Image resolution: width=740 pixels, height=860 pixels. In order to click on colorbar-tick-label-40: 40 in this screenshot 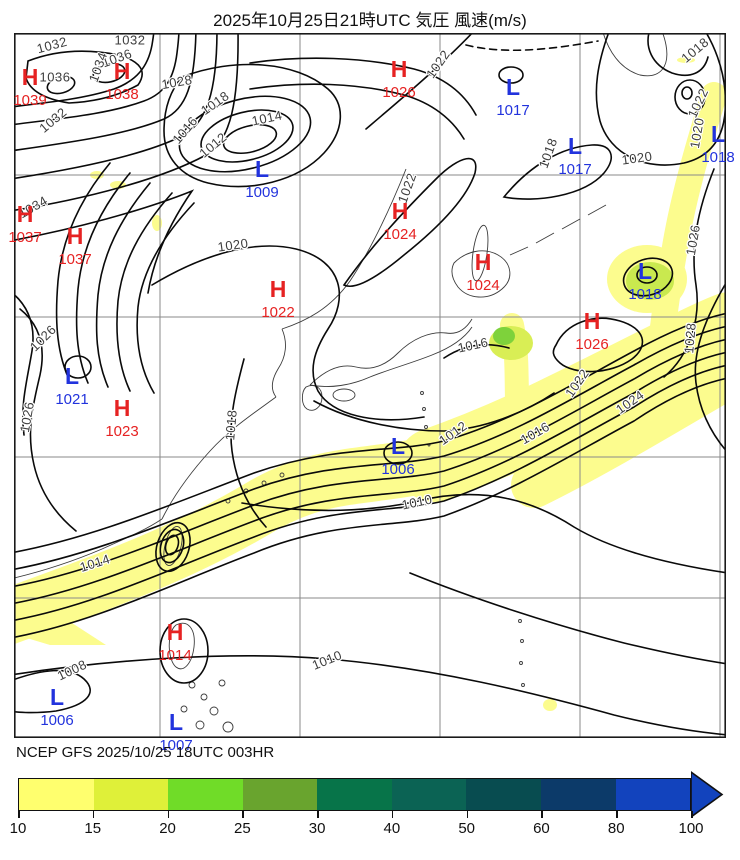, I will do `click(392, 828)`.